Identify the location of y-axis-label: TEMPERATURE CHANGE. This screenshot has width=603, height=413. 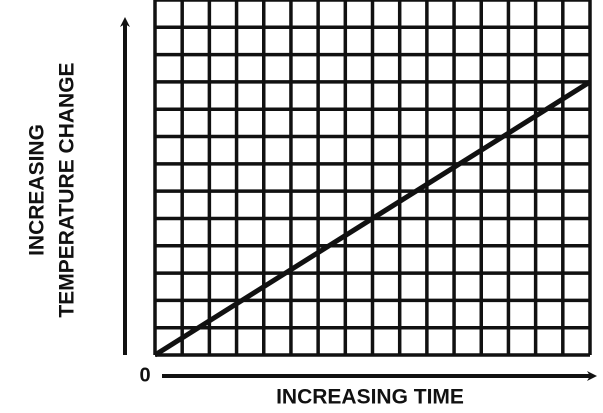
(67, 189).